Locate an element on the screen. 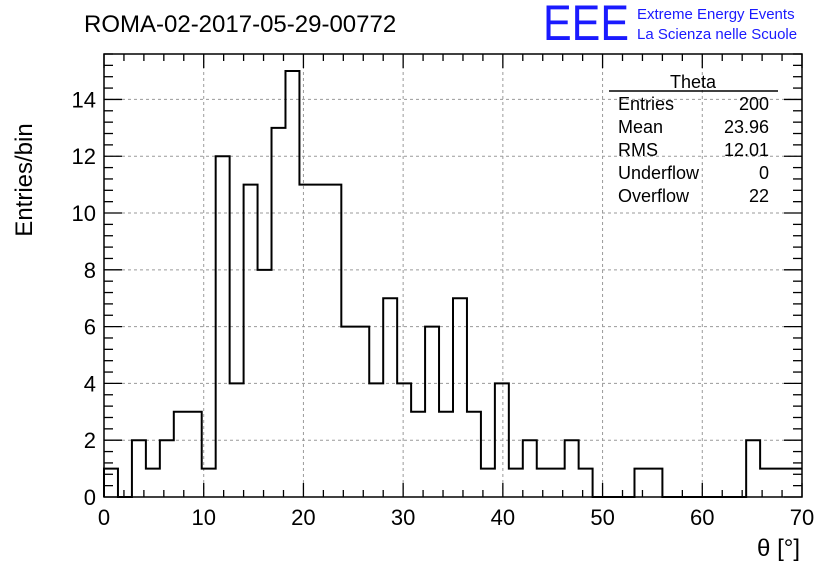 This screenshot has width=836, height=572. y-tick-label: 8 is located at coordinates (90, 270).